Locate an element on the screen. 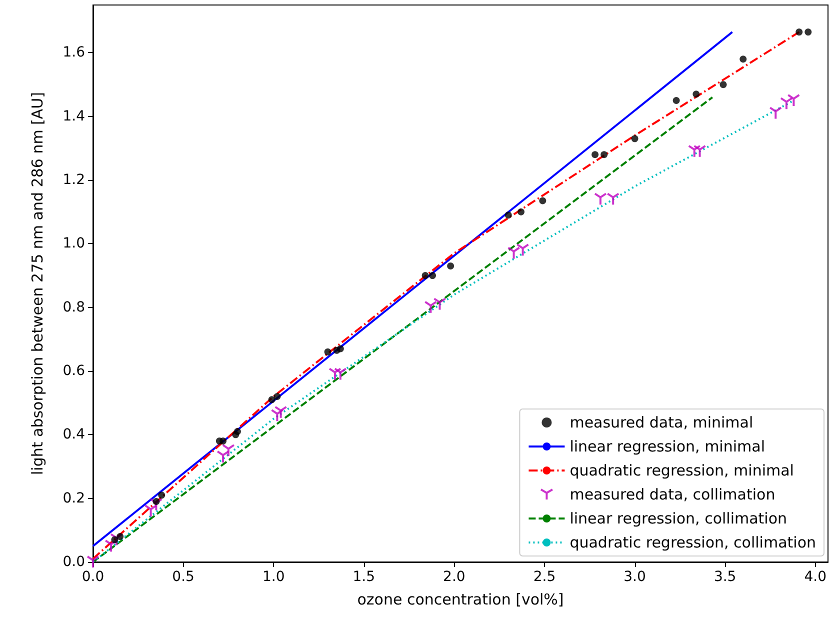 The width and height of the screenshot is (830, 632). y-tick-label: 1.6 is located at coordinates (74, 52).